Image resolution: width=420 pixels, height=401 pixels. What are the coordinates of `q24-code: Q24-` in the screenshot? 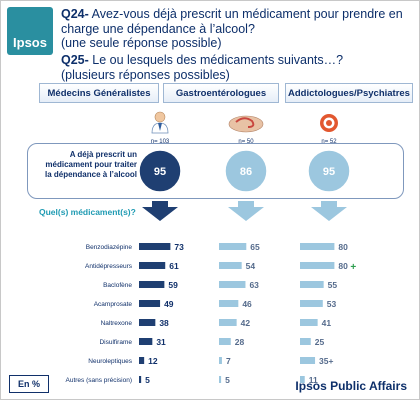 It's located at (75, 14).